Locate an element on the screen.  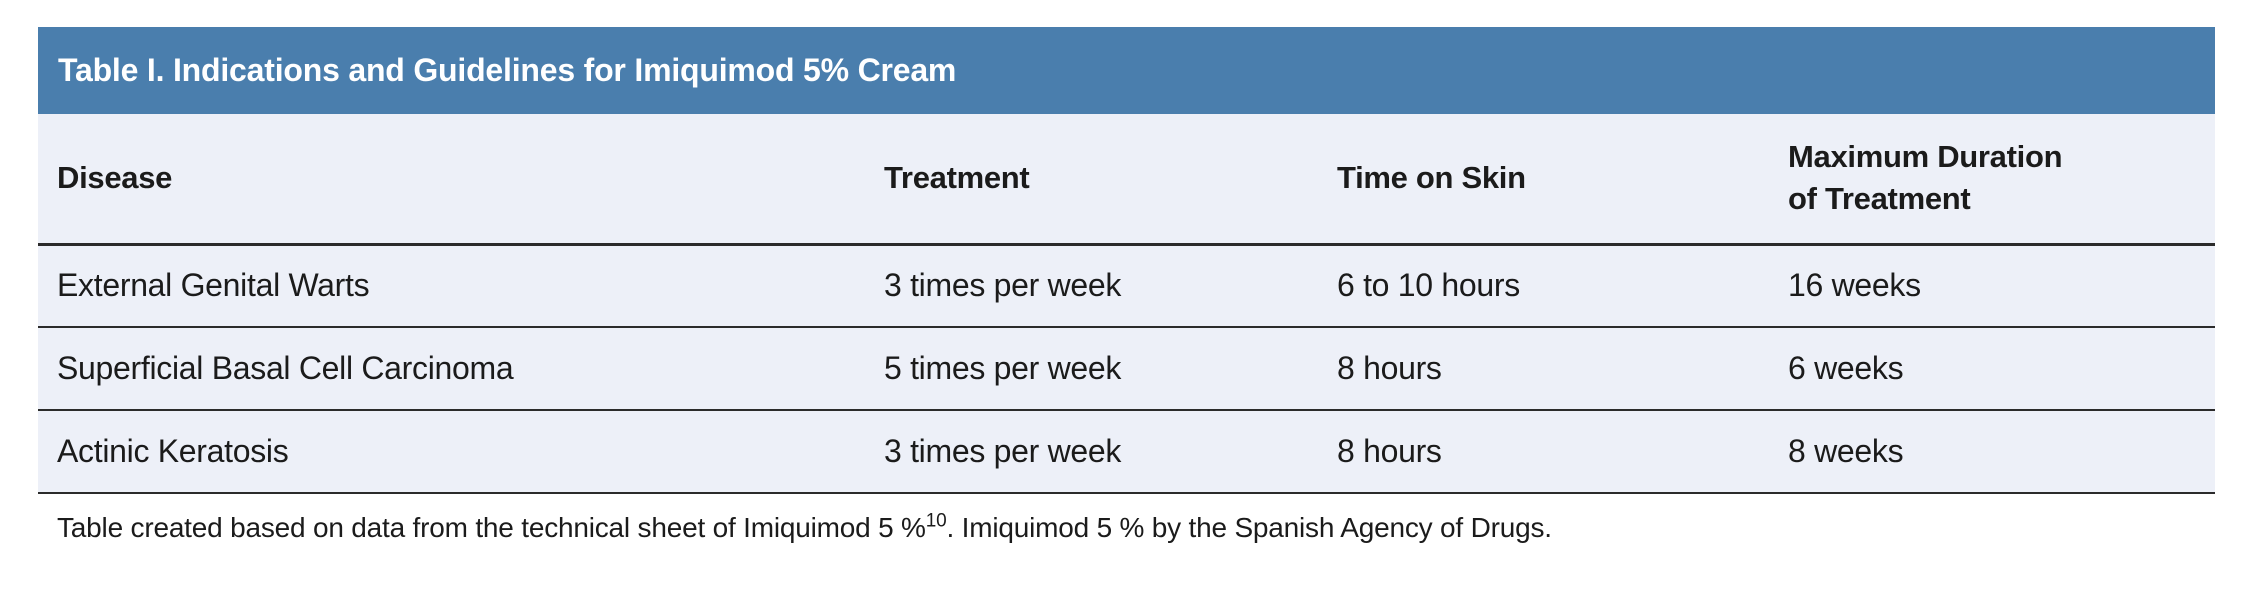
cell-disease: Superficial Basal Cell Carcinoma is located at coordinates (456, 369).